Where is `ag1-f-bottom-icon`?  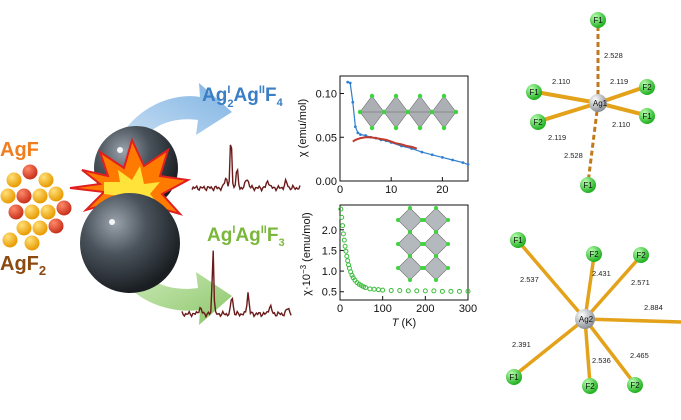
ag1-f-bottom-icon is located at coordinates (588, 185).